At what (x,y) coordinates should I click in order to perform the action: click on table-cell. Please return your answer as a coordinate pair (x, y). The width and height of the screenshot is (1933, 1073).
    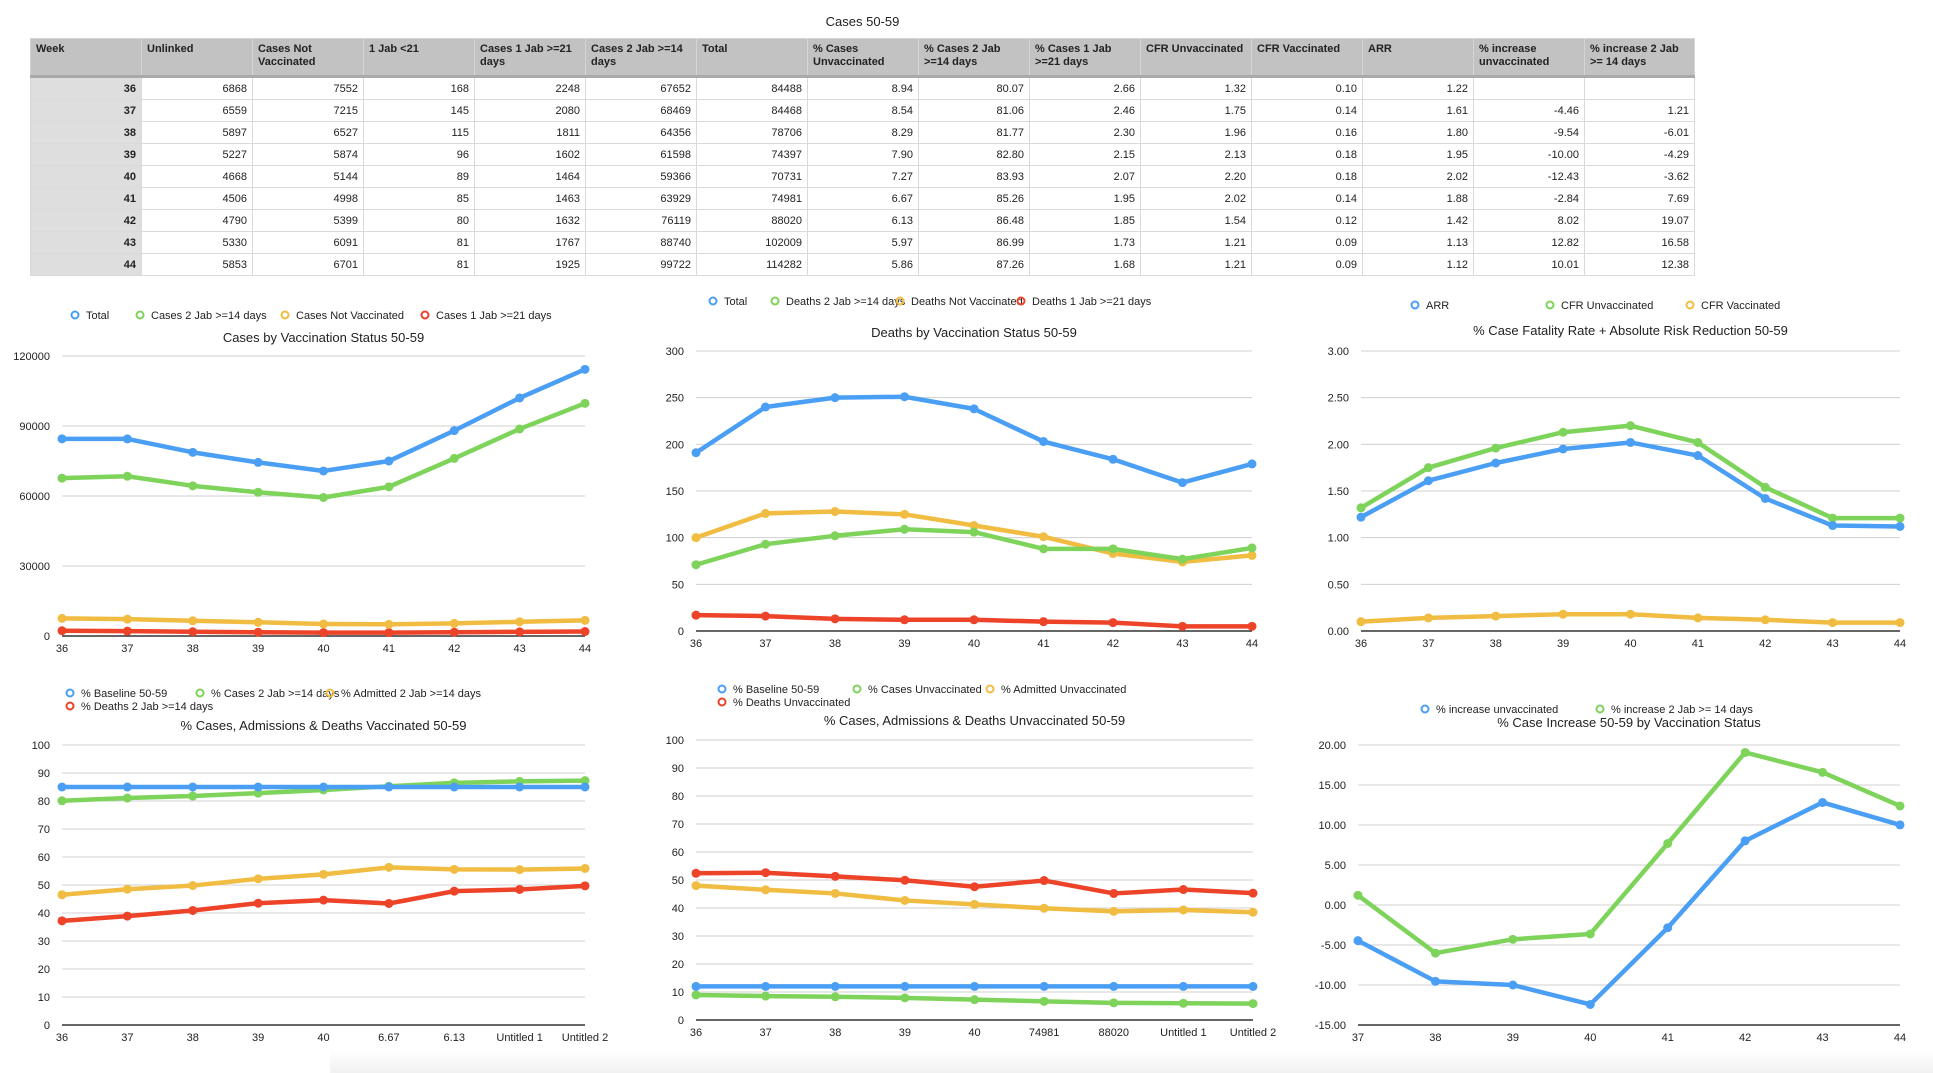
    Looking at the image, I should click on (1529, 88).